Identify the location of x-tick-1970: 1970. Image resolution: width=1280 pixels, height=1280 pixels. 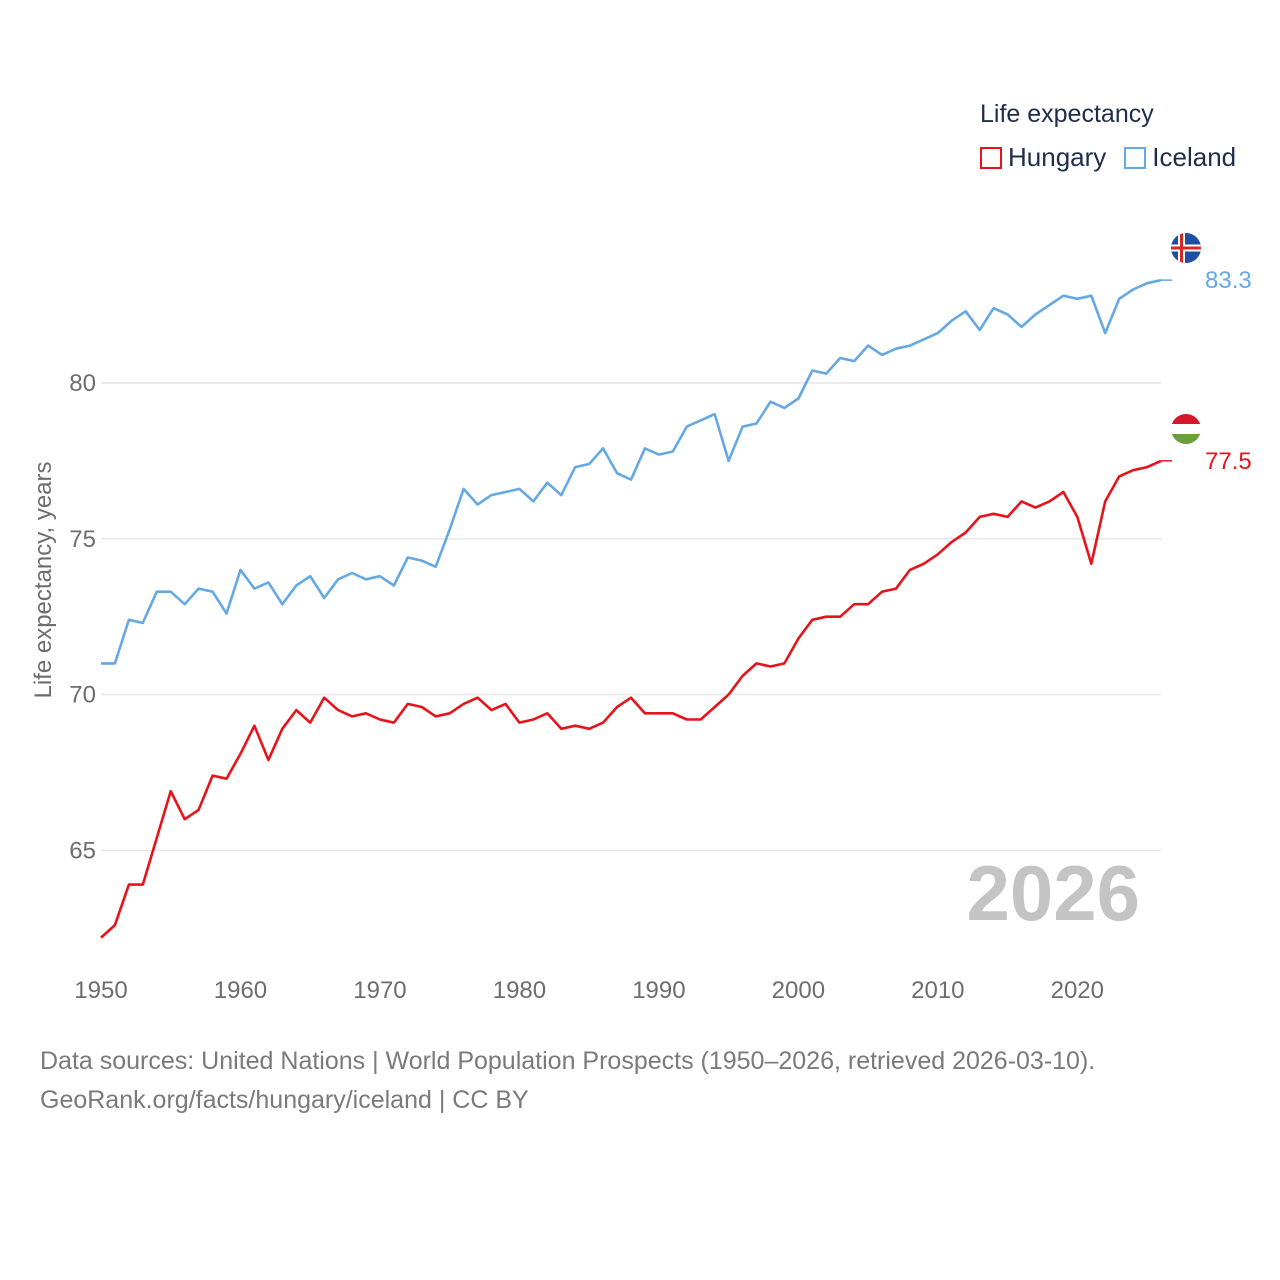
(379, 990).